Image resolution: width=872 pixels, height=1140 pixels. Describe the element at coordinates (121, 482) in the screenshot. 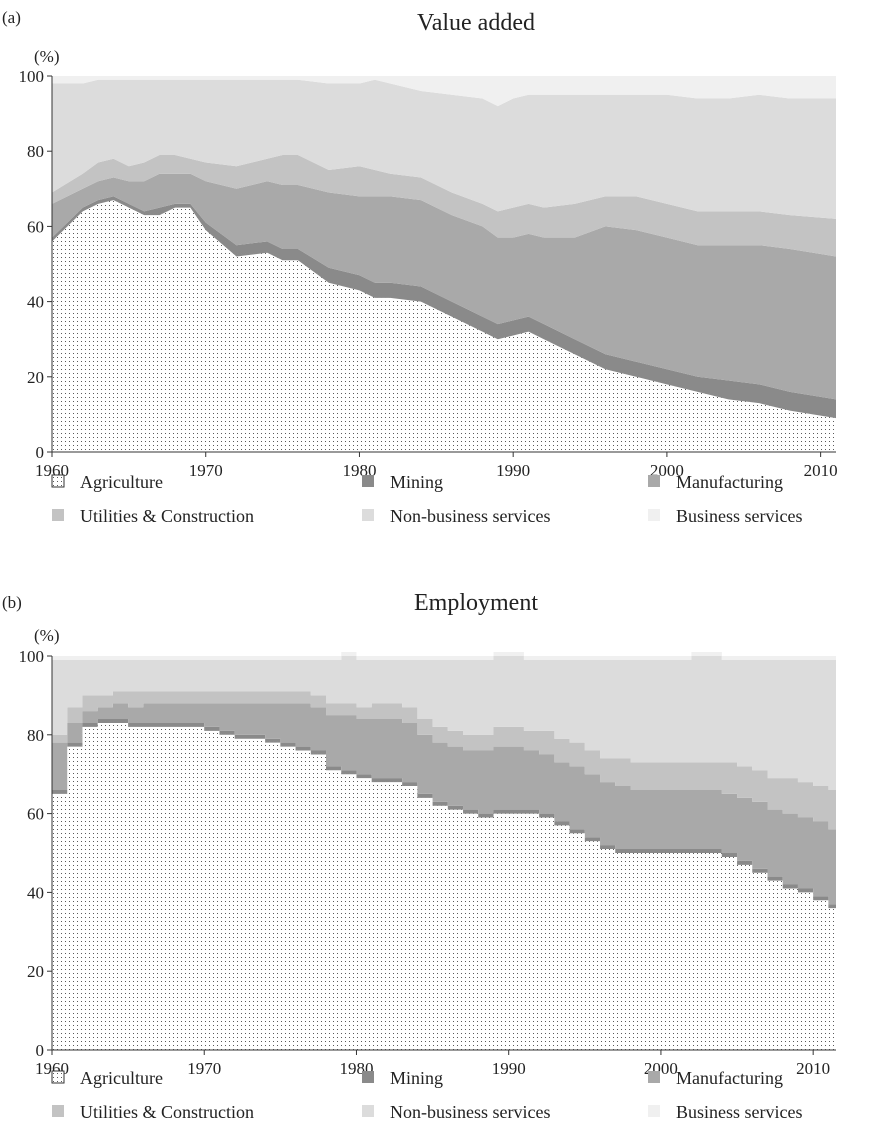

I see `legend-label-agriculture-a: Agriculture` at that location.